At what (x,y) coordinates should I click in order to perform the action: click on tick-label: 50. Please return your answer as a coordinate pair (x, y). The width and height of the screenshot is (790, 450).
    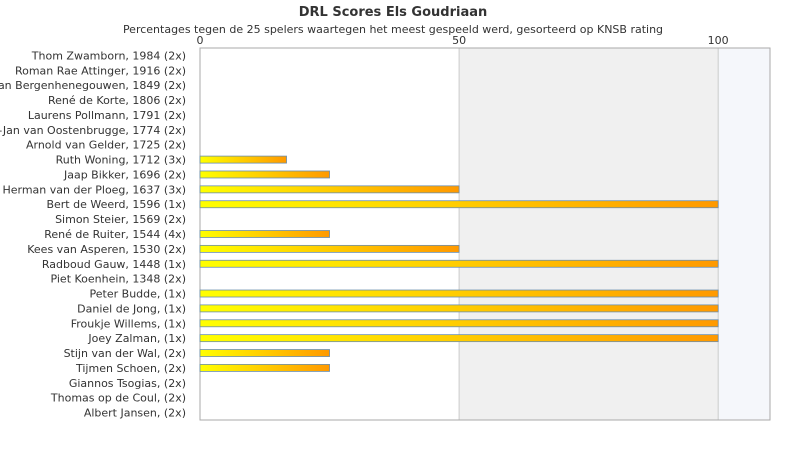
    Looking at the image, I should click on (459, 40).